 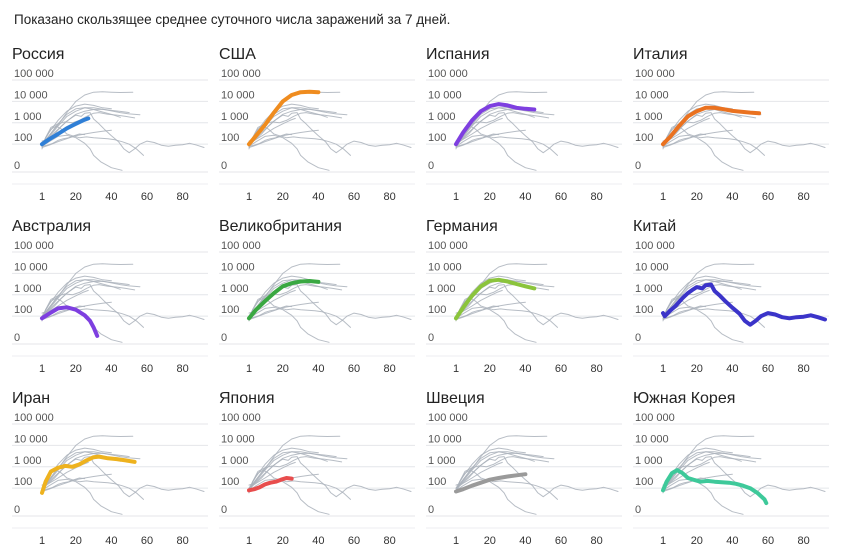 I want to click on country-panel: Испания 0 100 1 000 10 000 100 000 1 20 40 60 80, so click(x=524, y=125).